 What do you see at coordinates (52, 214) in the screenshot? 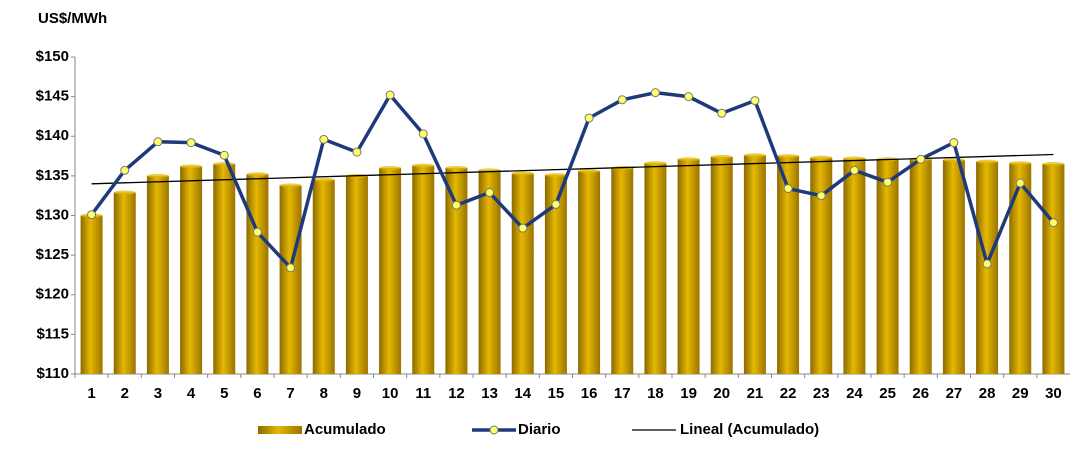
I see `y-tick-label: $130` at bounding box center [52, 214].